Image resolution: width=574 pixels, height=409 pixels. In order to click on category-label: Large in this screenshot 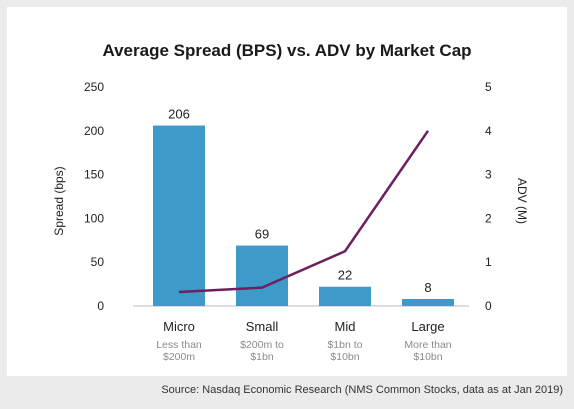, I will do `click(427, 326)`.